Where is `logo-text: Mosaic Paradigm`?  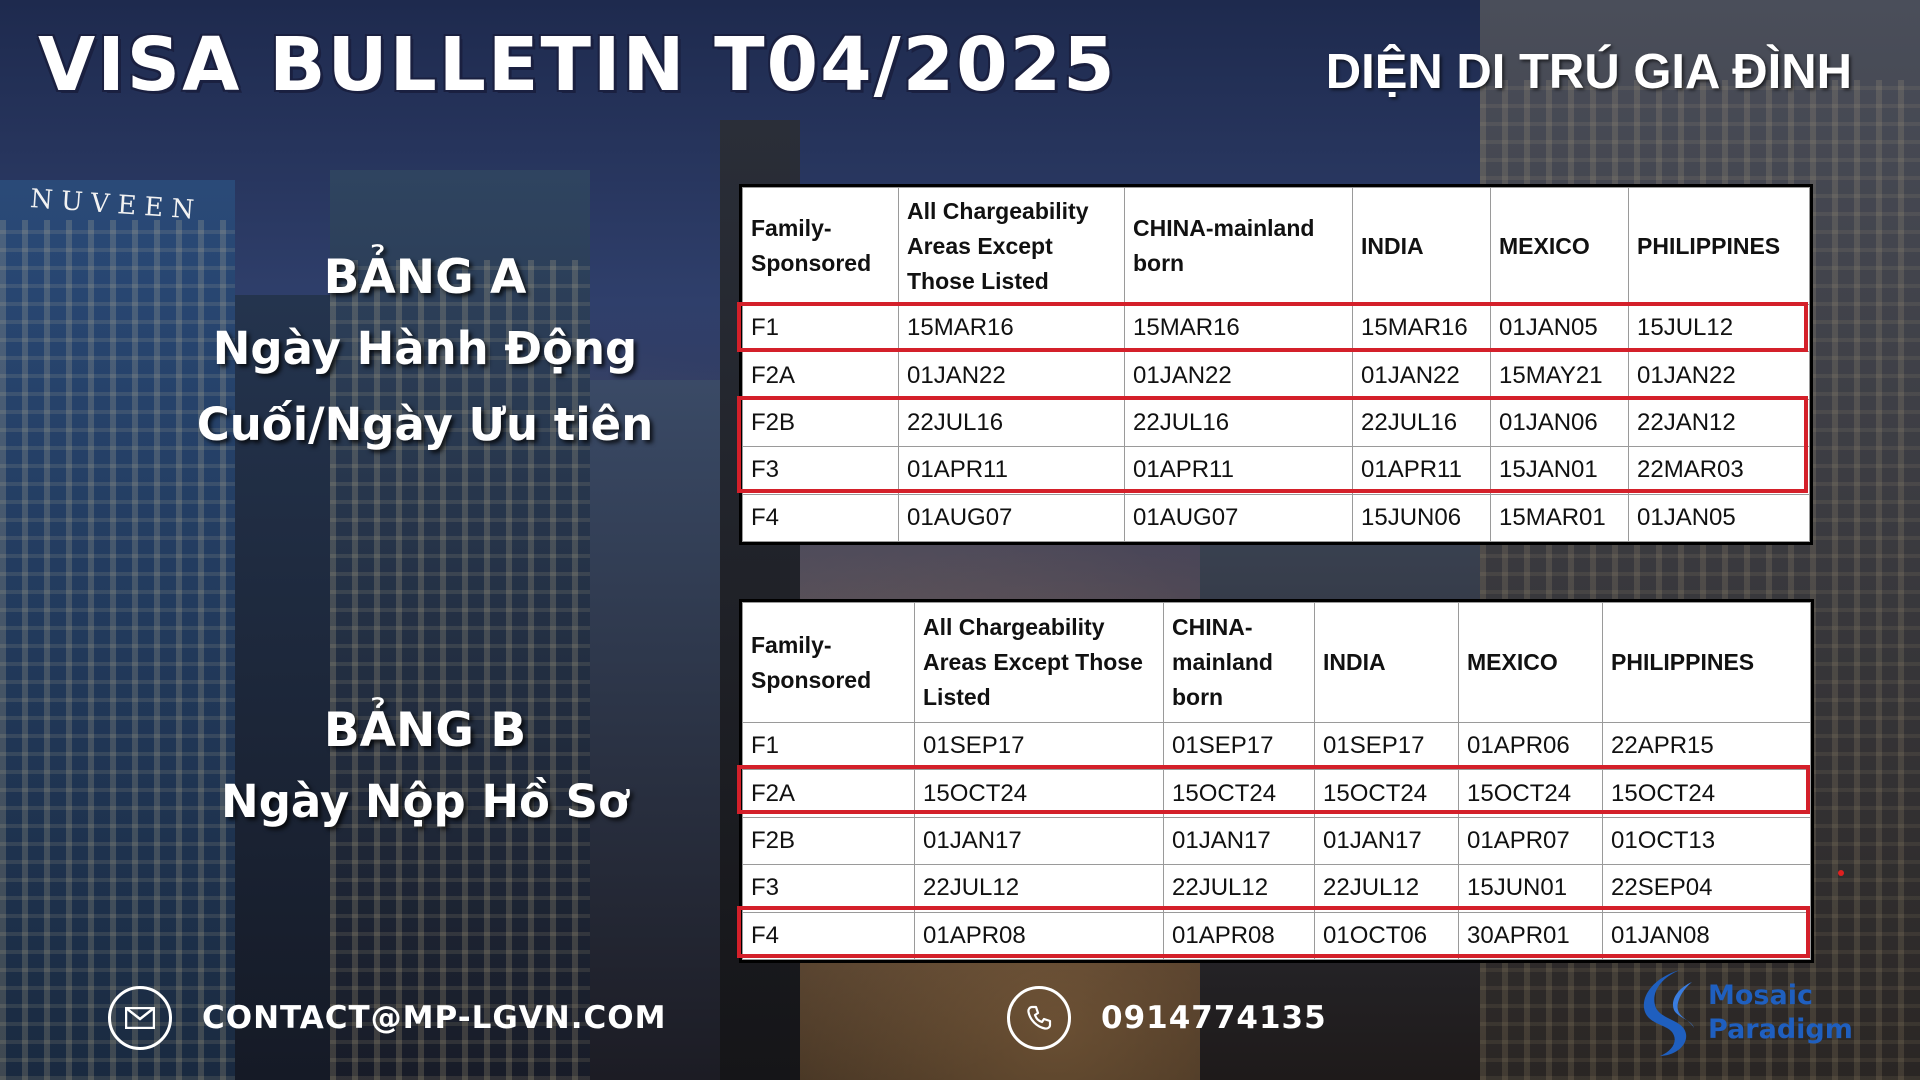 logo-text: Mosaic Paradigm is located at coordinates (1777, 1013).